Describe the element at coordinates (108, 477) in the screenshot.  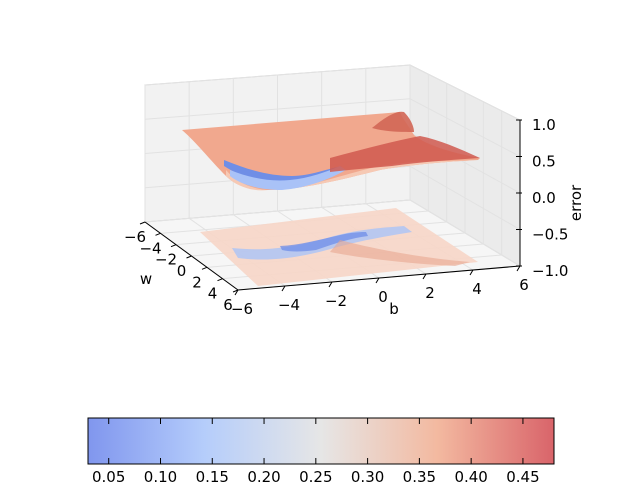
I see `colorbar-tick-label: 0.05` at that location.